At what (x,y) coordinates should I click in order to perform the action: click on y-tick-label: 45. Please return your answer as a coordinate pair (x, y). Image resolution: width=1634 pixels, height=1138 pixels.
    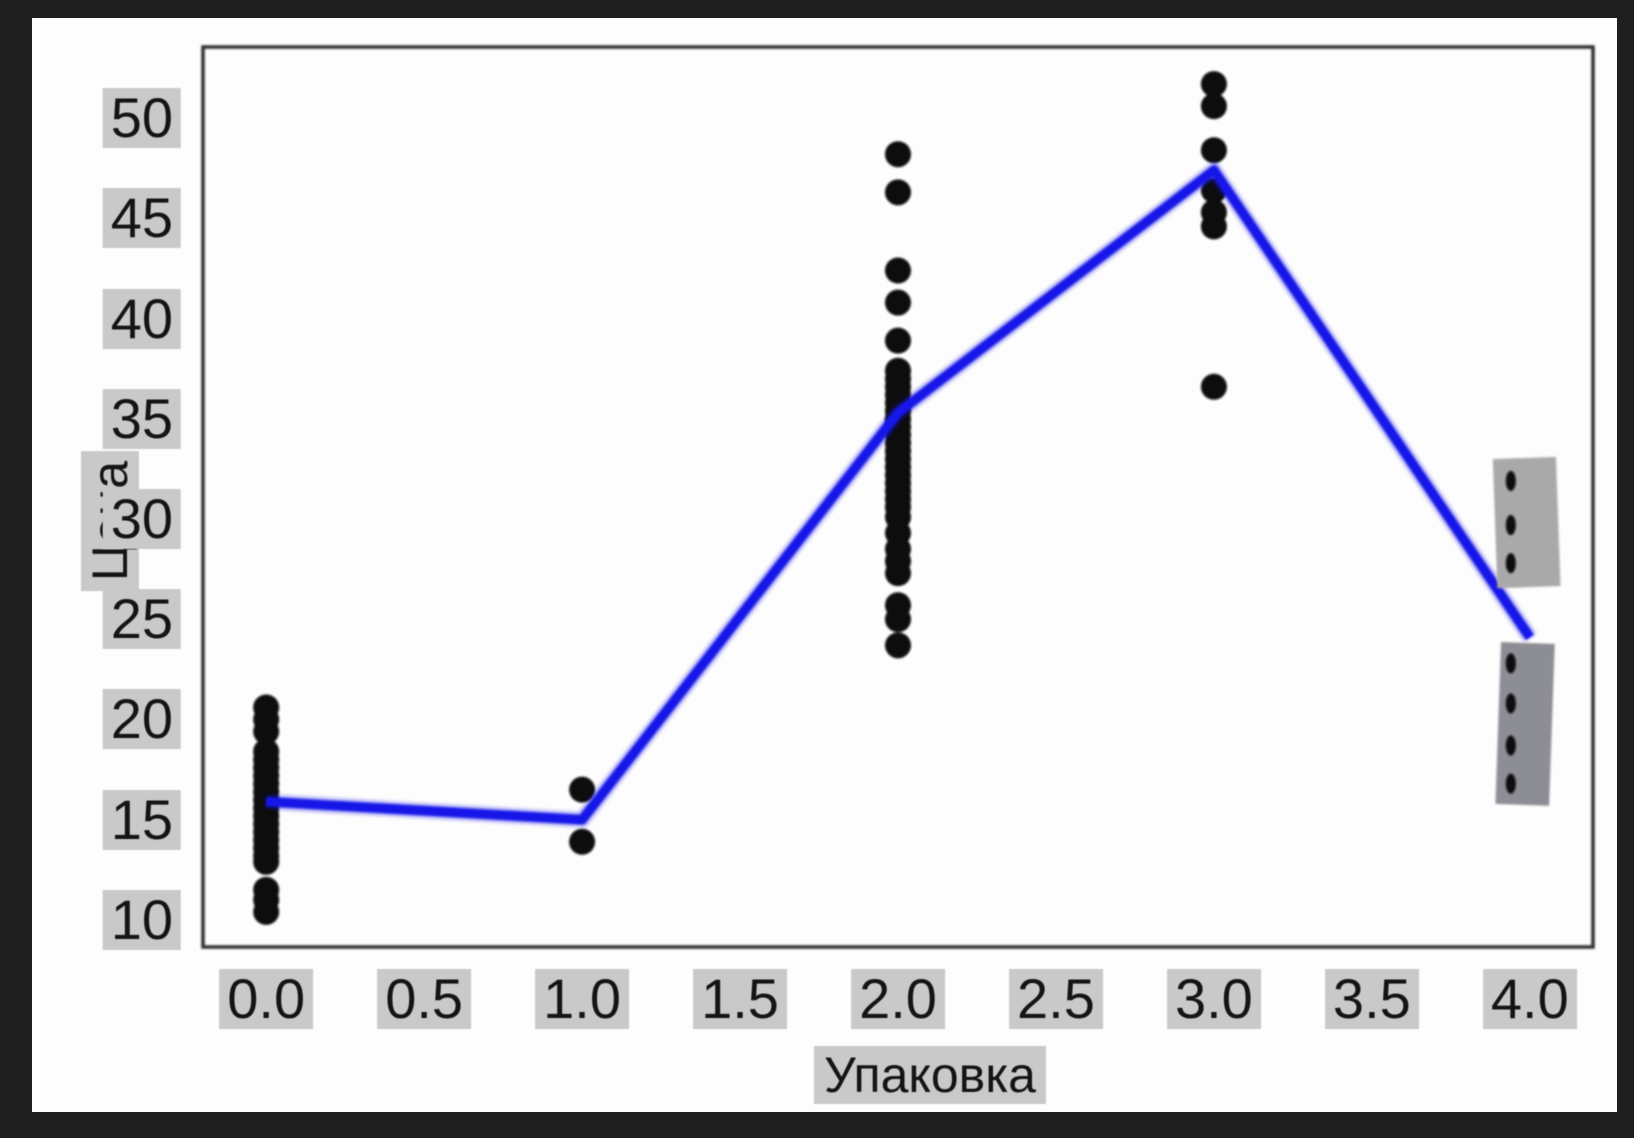
    Looking at the image, I should click on (141, 218).